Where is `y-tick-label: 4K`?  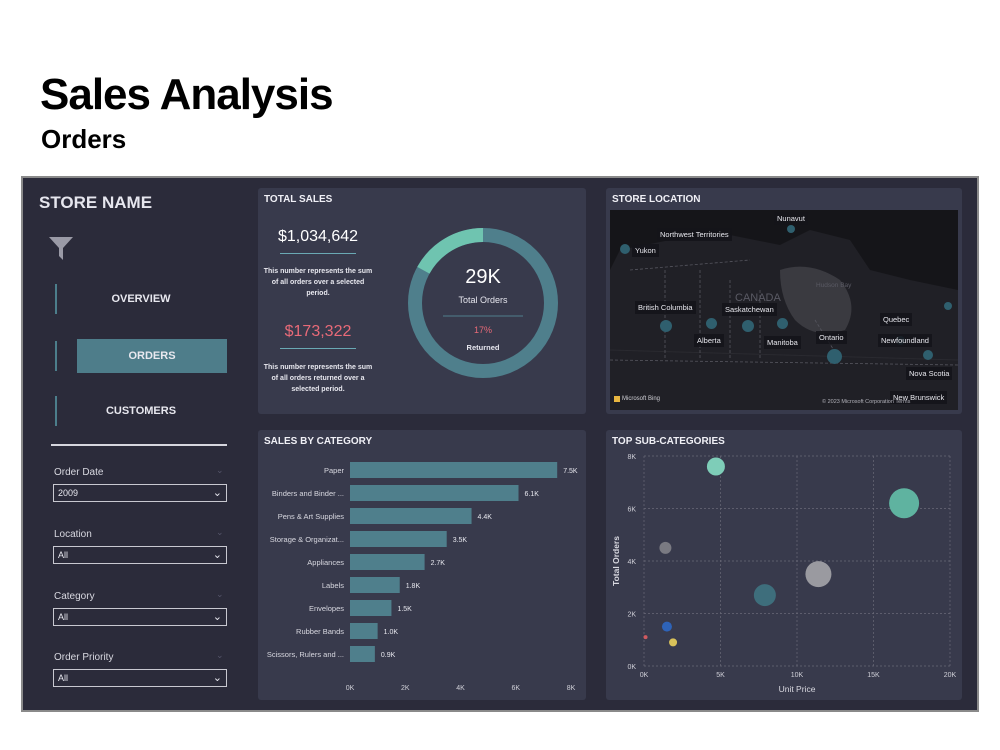 y-tick-label: 4K is located at coordinates (631, 562).